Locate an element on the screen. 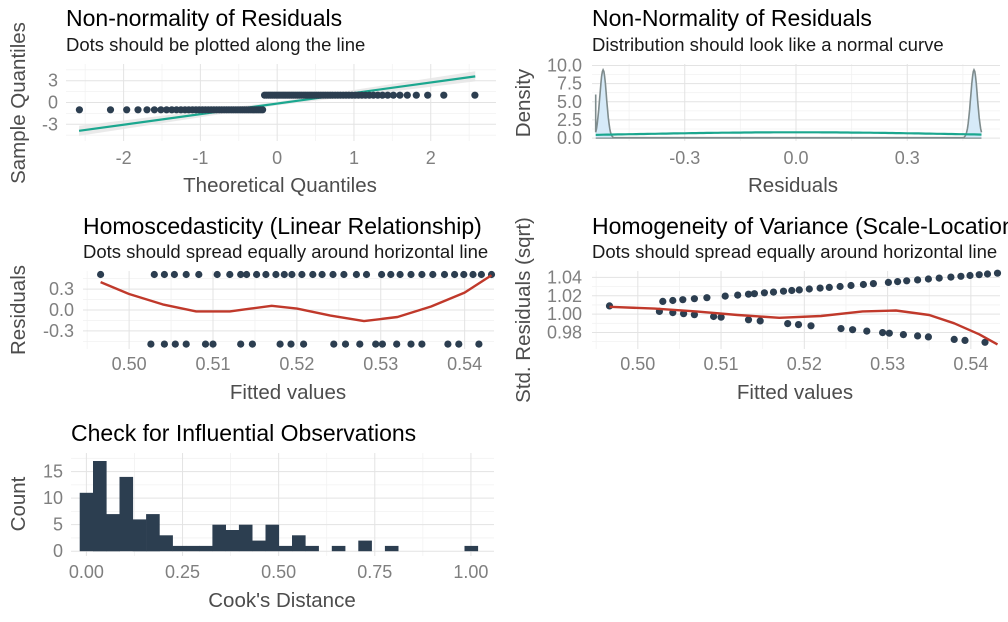  reference-line is located at coordinates (277, 103).